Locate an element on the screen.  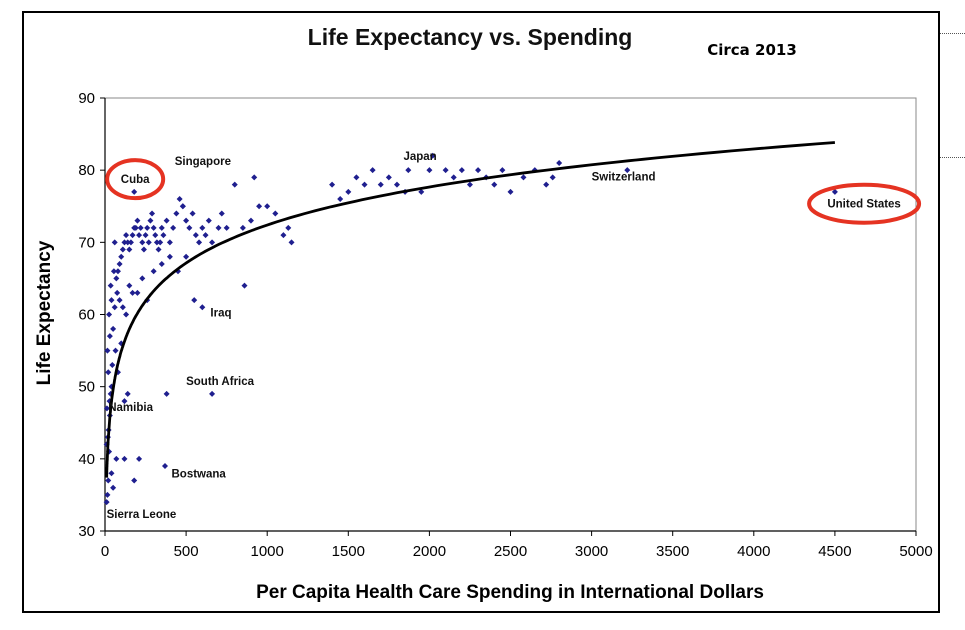
annotation-label: Namibia is located at coordinates (130, 408).